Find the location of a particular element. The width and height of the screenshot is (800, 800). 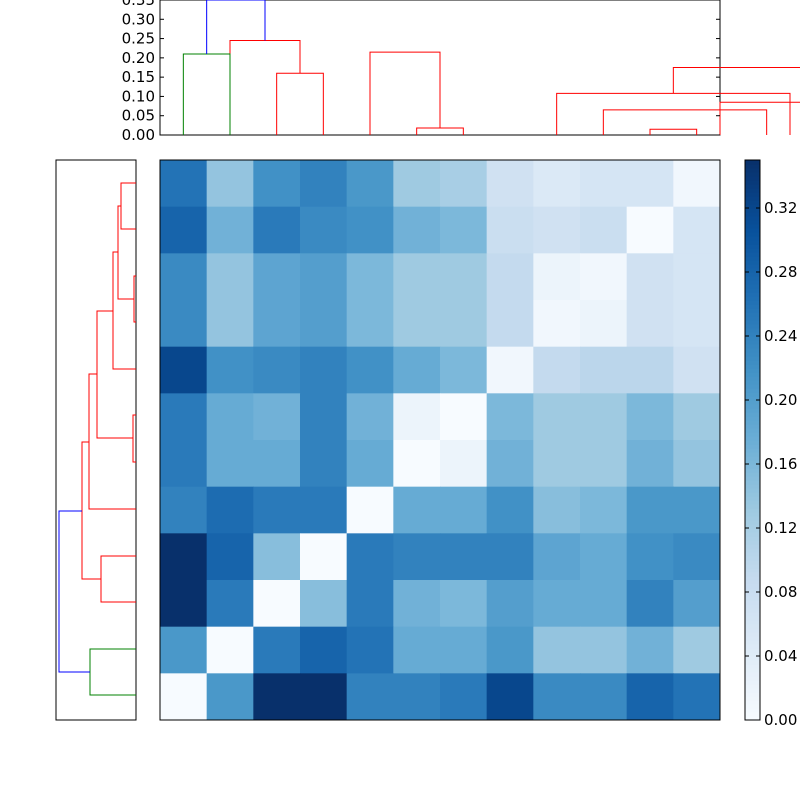

colorbar-tick-label: 0.32 is located at coordinates (780, 208).